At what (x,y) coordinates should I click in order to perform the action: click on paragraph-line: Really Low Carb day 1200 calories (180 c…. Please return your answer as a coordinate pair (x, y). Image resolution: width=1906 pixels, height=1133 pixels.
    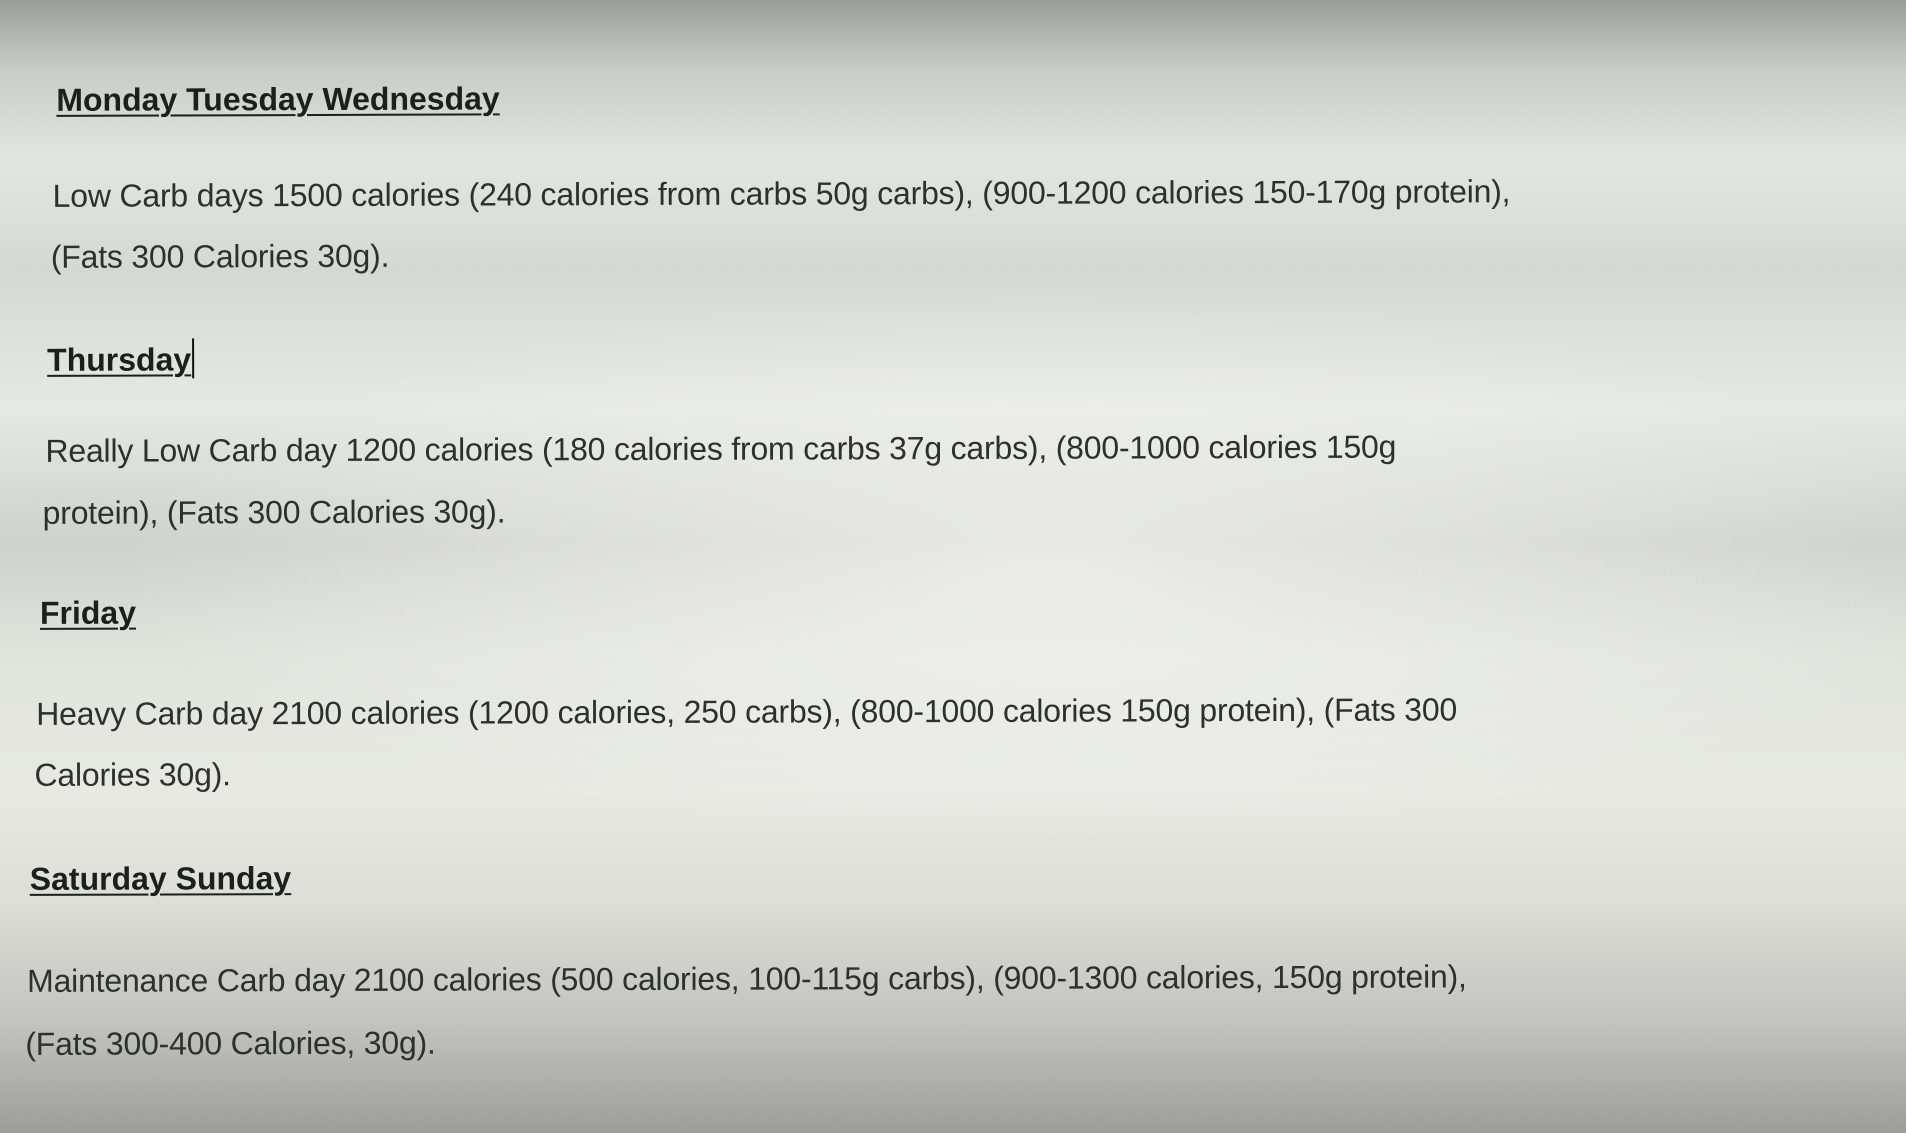
    Looking at the image, I should click on (721, 448).